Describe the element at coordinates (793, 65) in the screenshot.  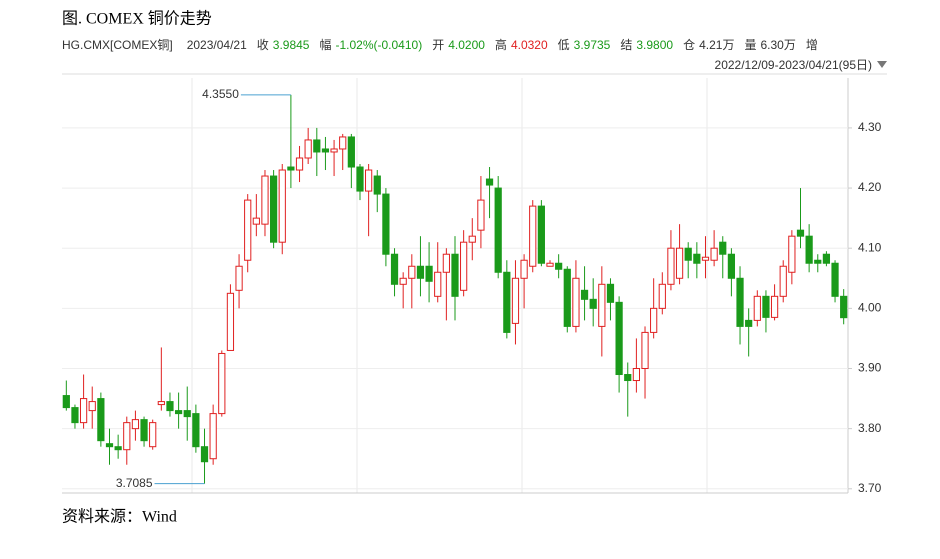
I see `date-range: 2022/12/09-2023/04/21(95日)` at that location.